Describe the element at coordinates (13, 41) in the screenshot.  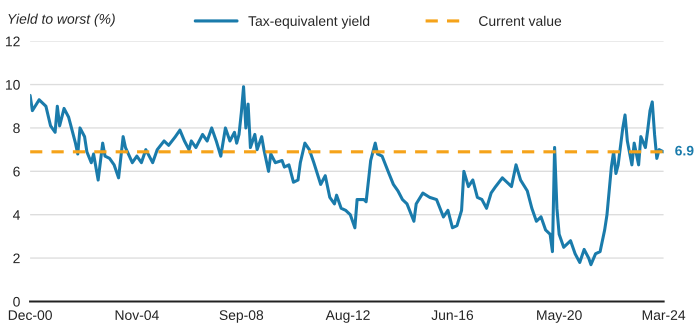
I see `y-tick-label: 12` at that location.